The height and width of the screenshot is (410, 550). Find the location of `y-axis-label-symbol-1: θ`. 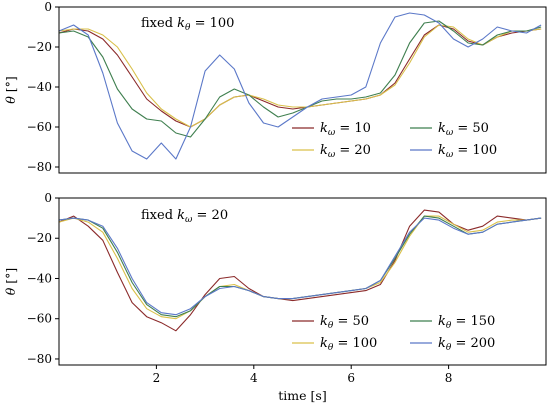

y-axis-label-symbol-1: θ is located at coordinates (10, 291).